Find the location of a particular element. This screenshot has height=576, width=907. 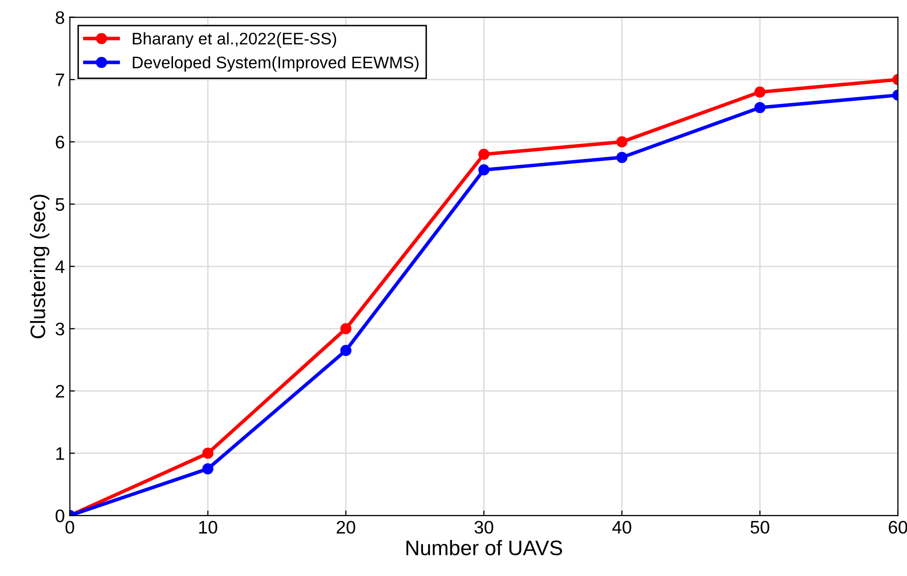

legend-label: Bharany et al.,2022(EE-SS) is located at coordinates (234, 40).